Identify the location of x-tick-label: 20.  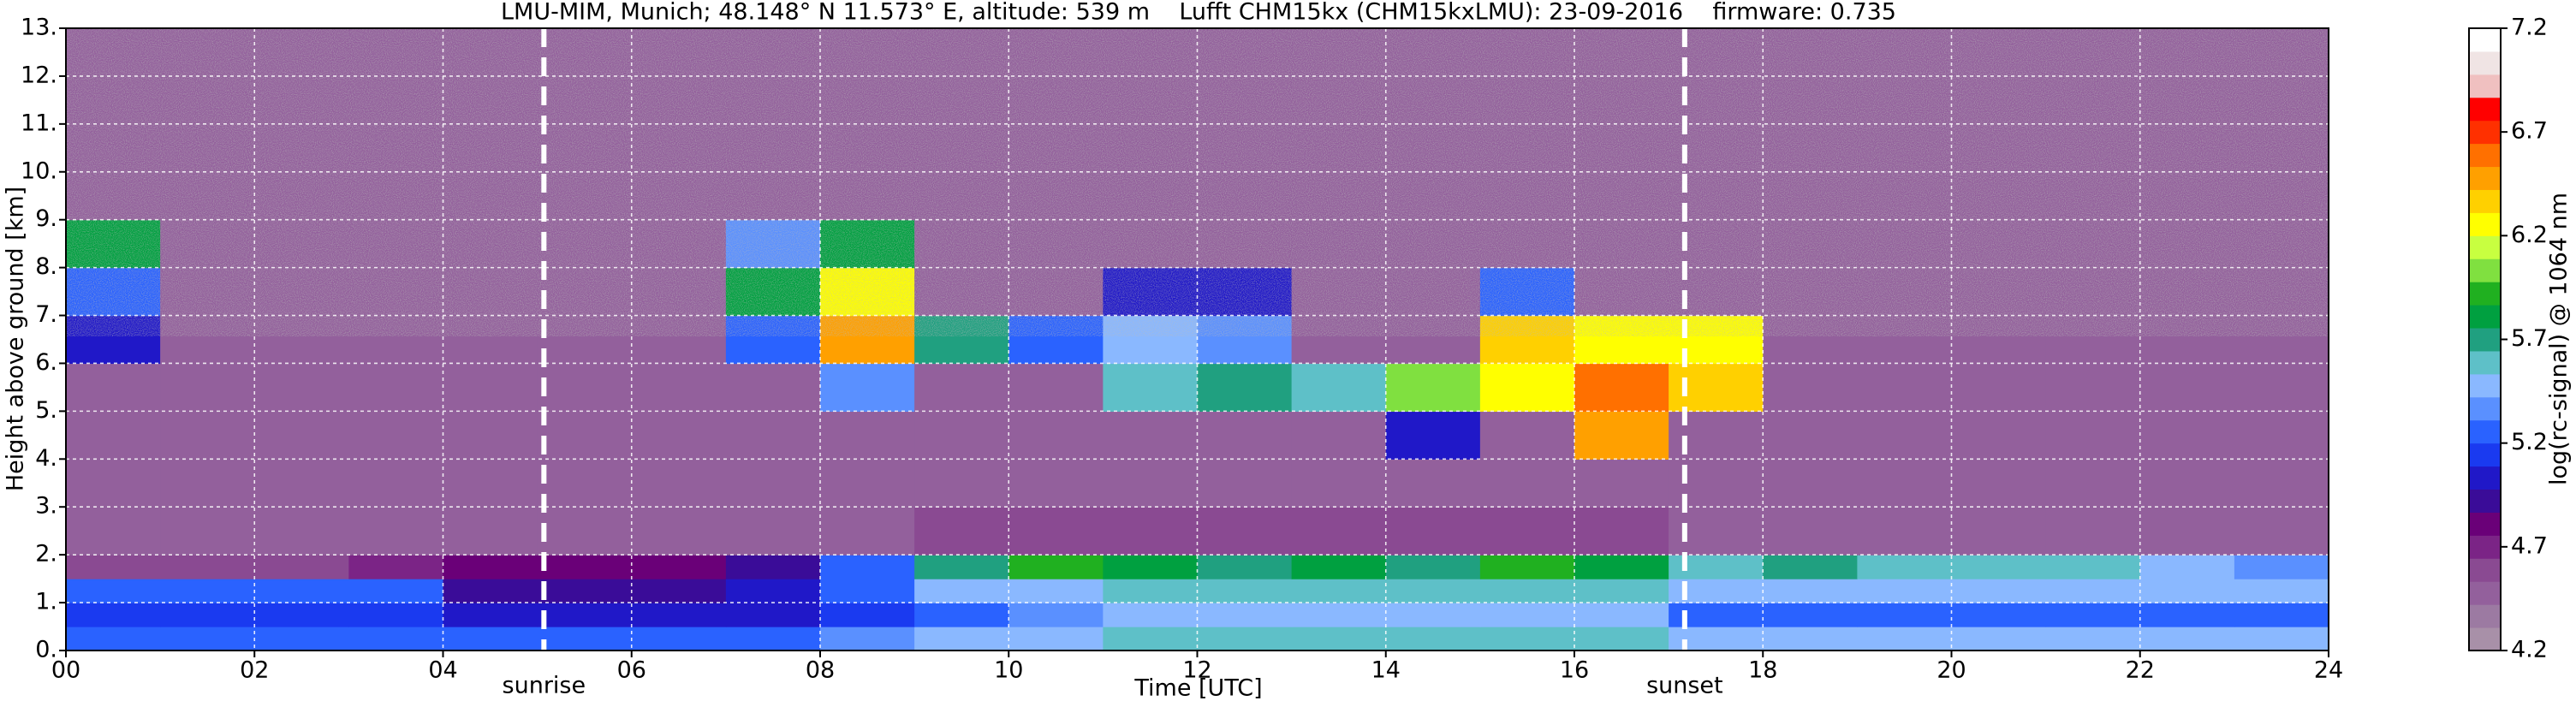
(1951, 670).